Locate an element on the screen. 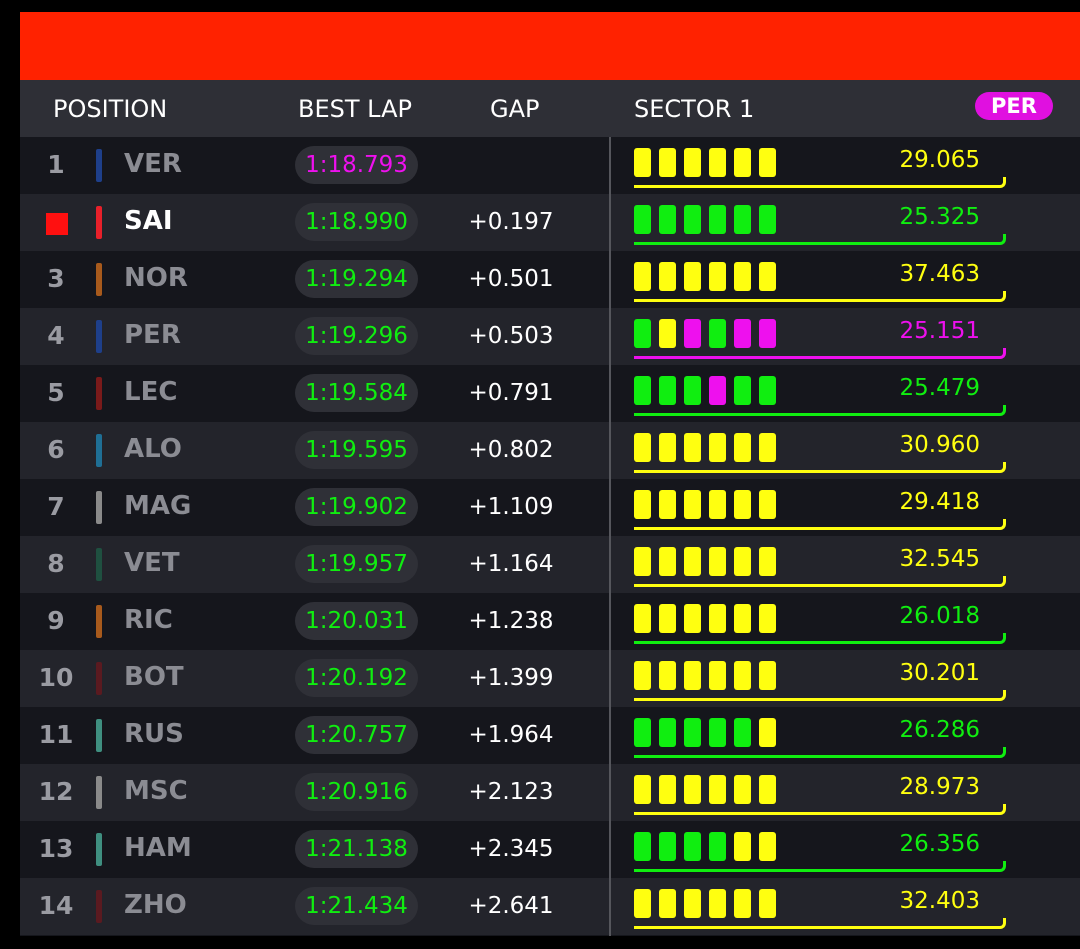 The height and width of the screenshot is (949, 1080). position: 9 is located at coordinates (56, 620).